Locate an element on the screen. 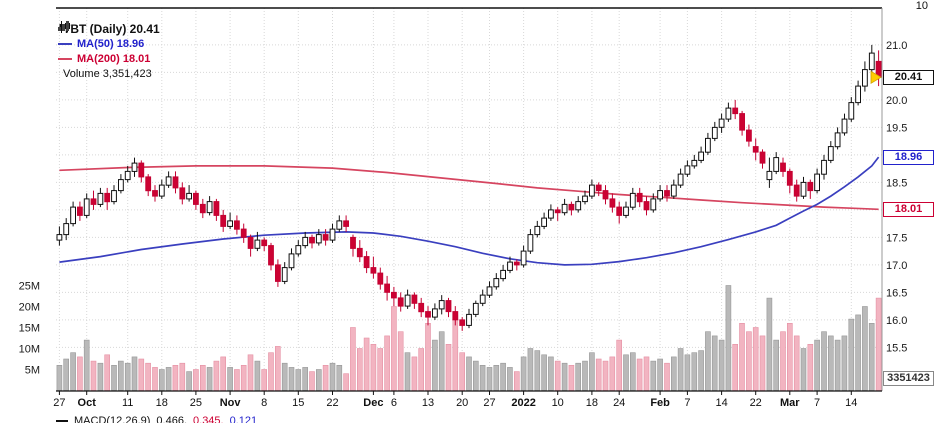  last-price-marker-icon is located at coordinates (876, 77).